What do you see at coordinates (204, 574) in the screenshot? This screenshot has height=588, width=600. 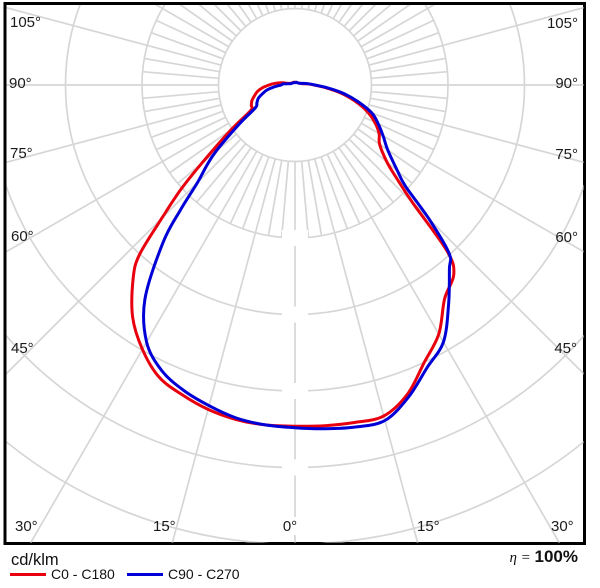 I see `legend-label-c90-c270: C90 - C270` at bounding box center [204, 574].